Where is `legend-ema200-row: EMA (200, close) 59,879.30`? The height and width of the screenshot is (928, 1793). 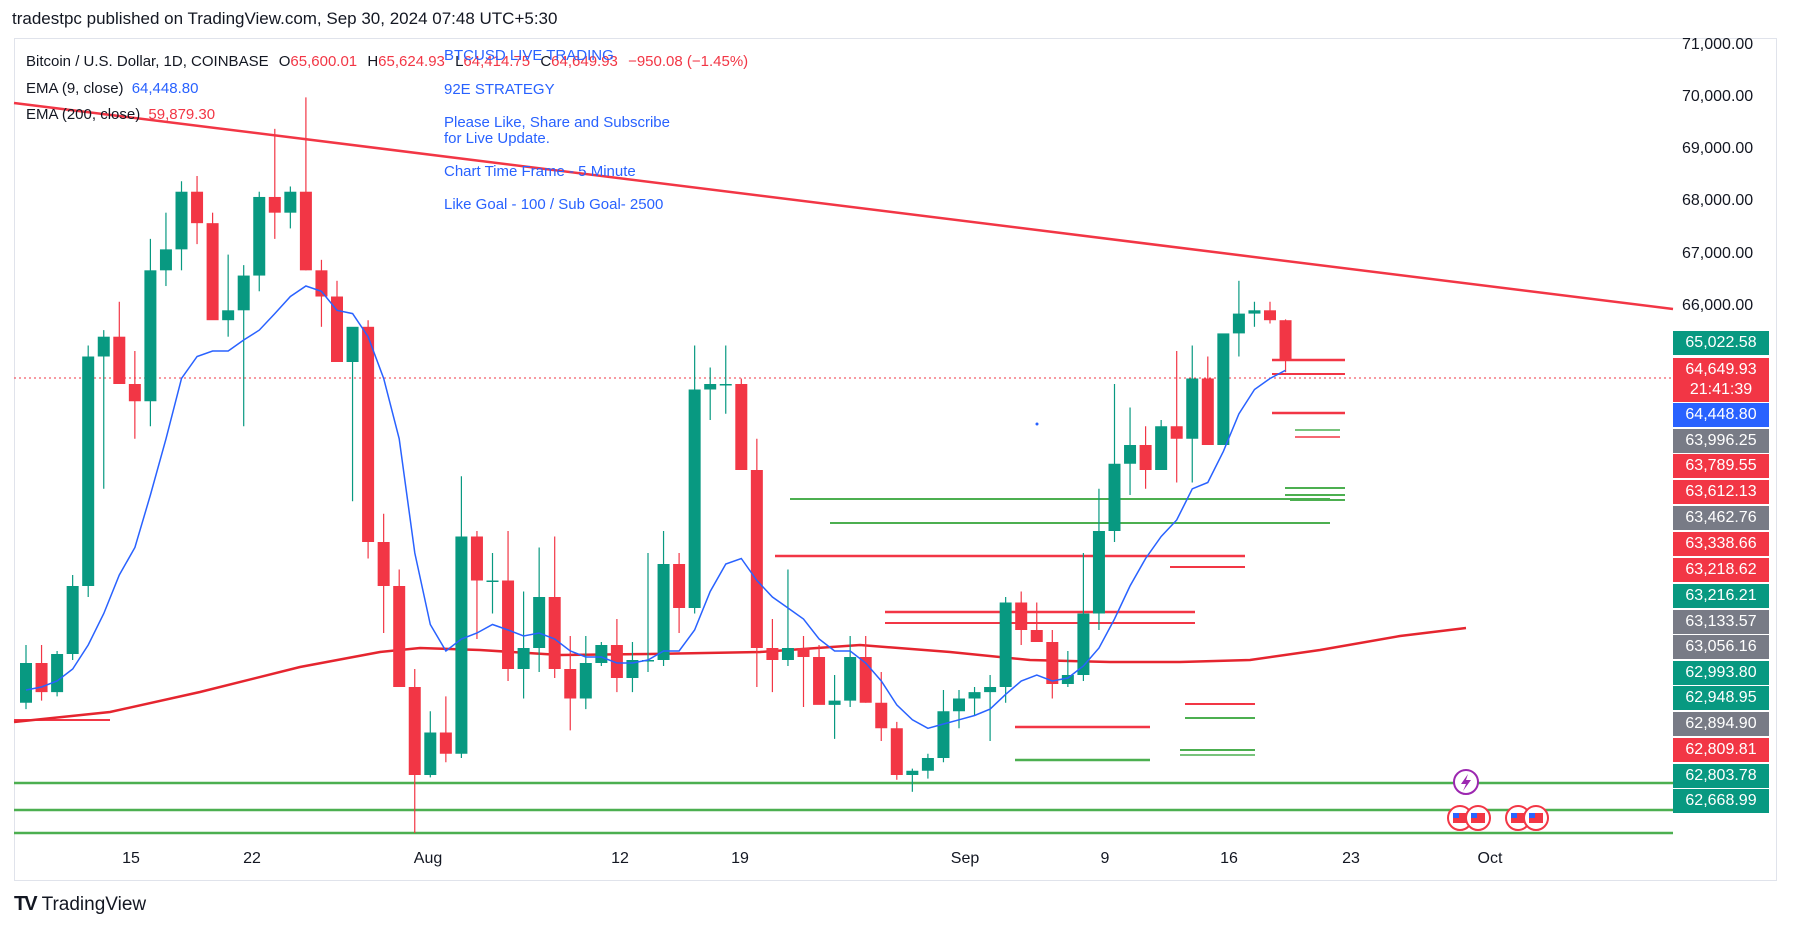
legend-ema200-row: EMA (200, close) 59,879.30 is located at coordinates (120, 114).